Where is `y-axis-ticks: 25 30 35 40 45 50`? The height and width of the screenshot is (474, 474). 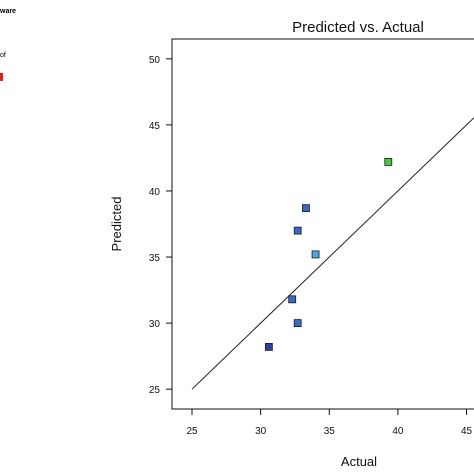 y-axis-ticks: 25 30 35 40 45 50 is located at coordinates (160, 225).